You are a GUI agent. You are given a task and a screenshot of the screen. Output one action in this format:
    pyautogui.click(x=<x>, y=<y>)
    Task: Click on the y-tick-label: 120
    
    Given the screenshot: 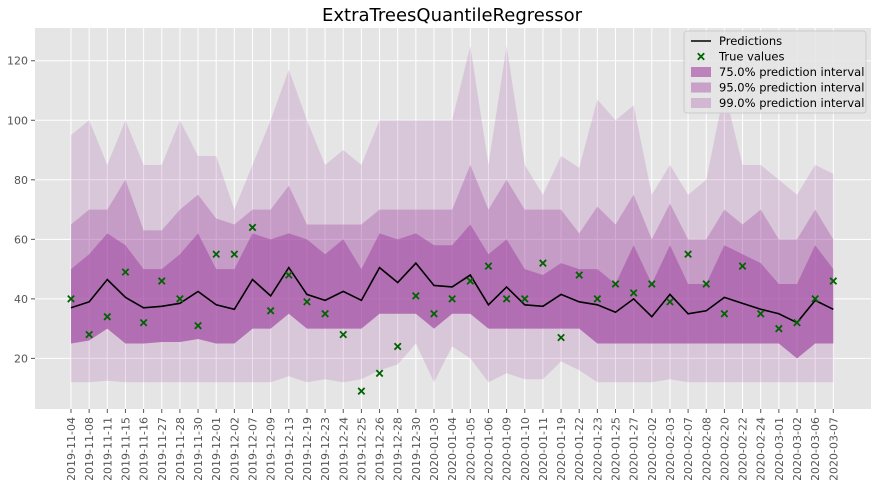 What is the action you would take?
    pyautogui.click(x=17, y=61)
    